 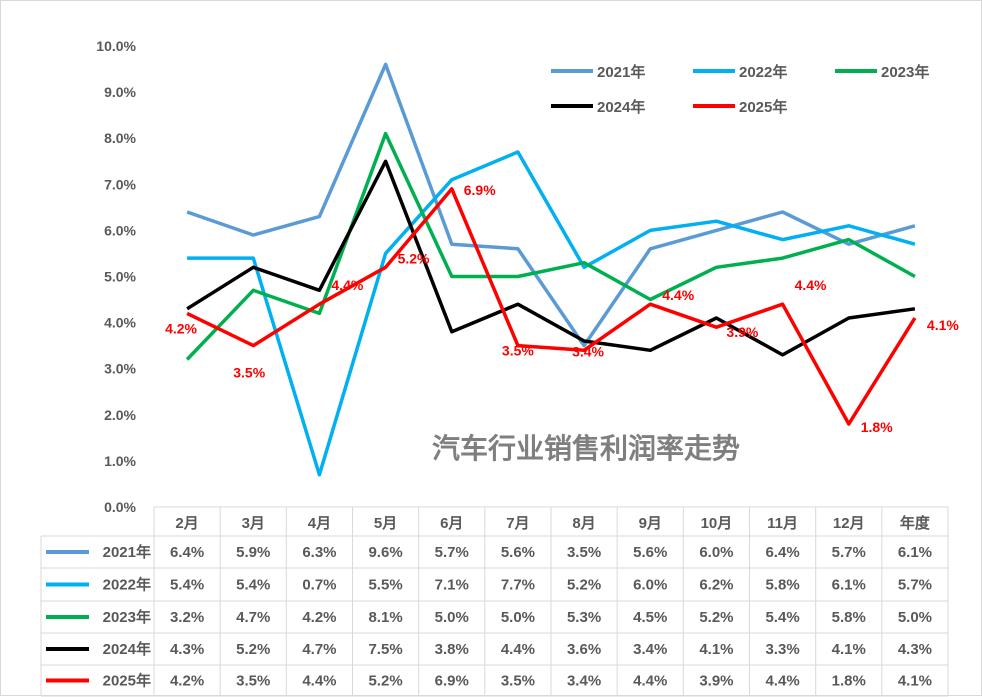 I want to click on table-cell: 3.8%, so click(x=452, y=649).